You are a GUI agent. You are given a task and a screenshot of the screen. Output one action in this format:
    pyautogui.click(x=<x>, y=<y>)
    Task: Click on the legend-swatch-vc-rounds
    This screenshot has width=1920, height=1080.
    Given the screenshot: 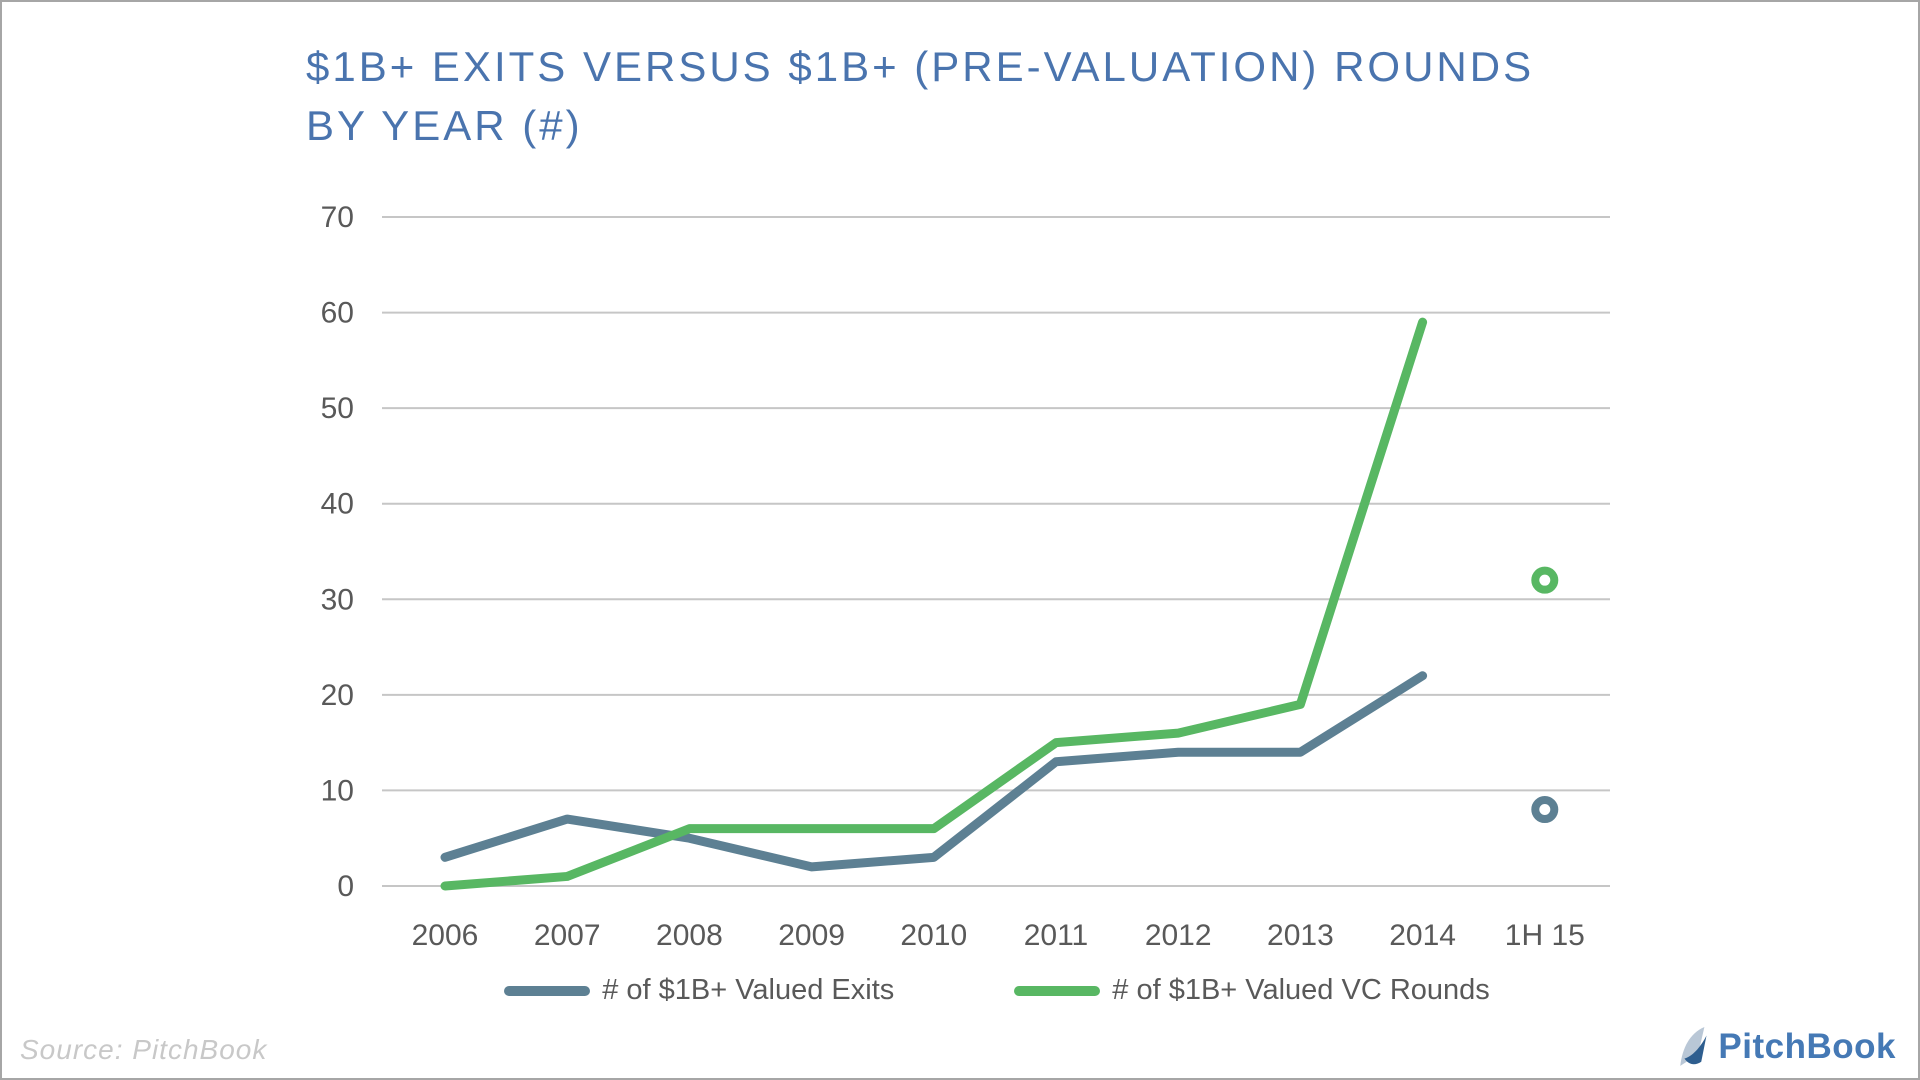 What is the action you would take?
    pyautogui.click(x=1057, y=990)
    